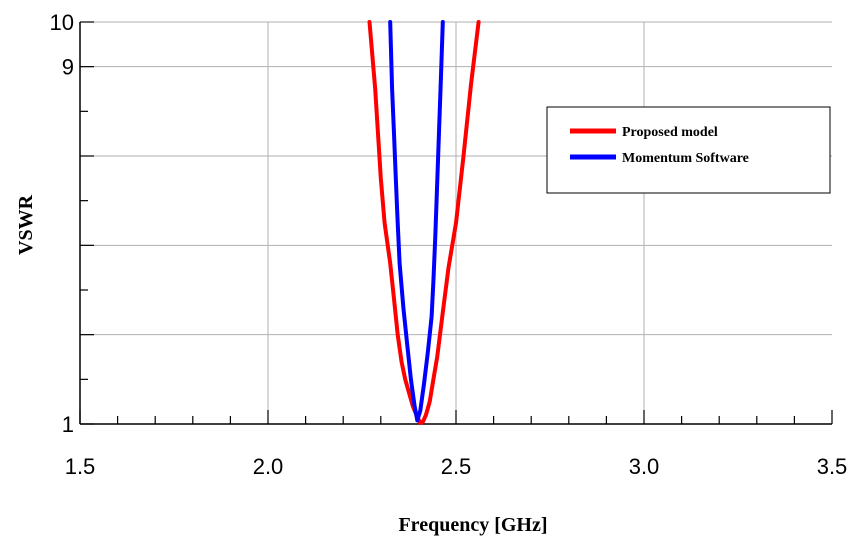 The image size is (858, 546). I want to click on x-tick-label: 3.0, so click(644, 466).